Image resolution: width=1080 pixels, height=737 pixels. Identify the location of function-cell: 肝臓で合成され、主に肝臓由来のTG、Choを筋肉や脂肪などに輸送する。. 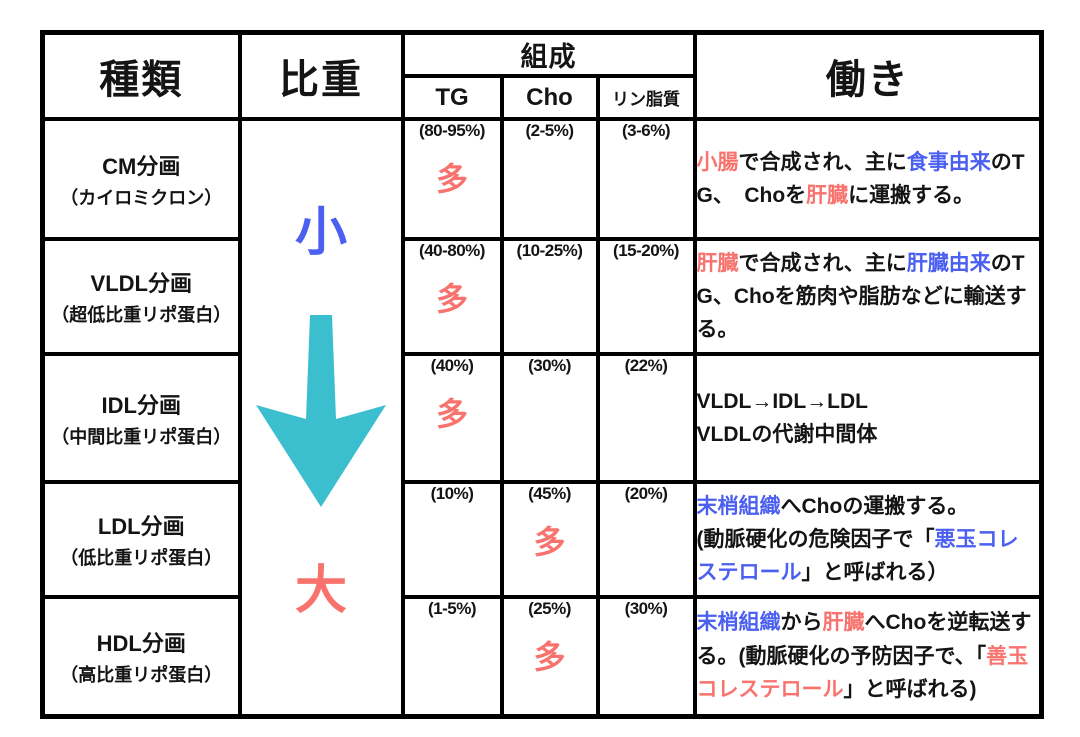
(868, 296).